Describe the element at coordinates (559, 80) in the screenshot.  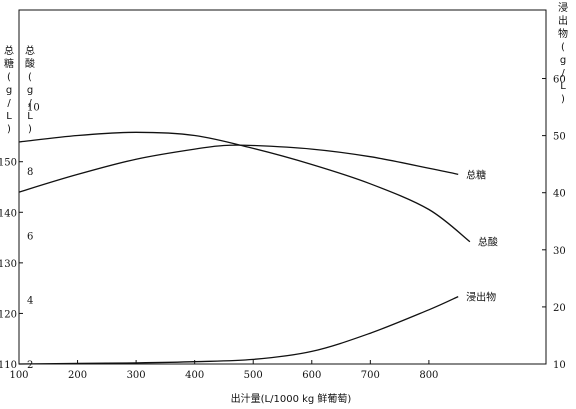
I see `extract-tick-label: 60` at that location.